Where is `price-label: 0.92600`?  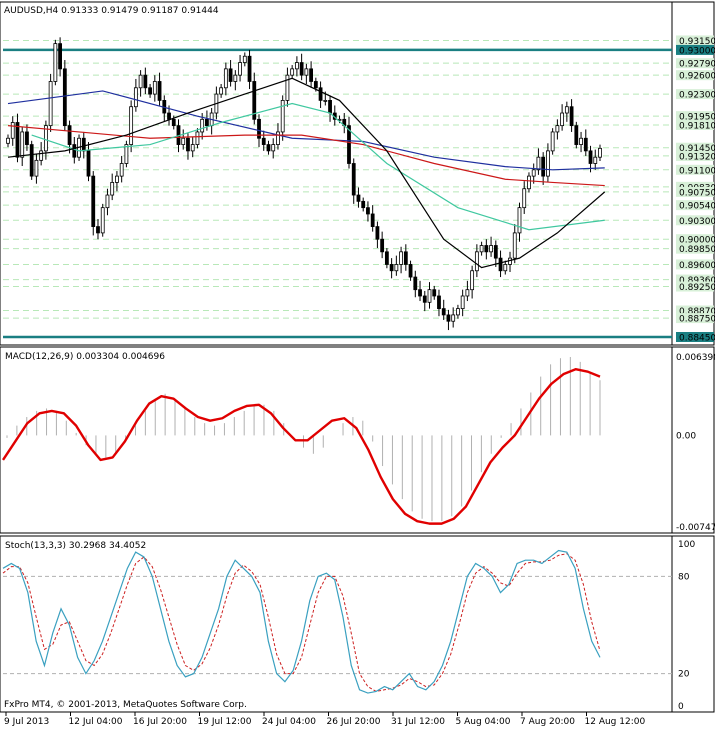
price-label: 0.92600 is located at coordinates (697, 77).